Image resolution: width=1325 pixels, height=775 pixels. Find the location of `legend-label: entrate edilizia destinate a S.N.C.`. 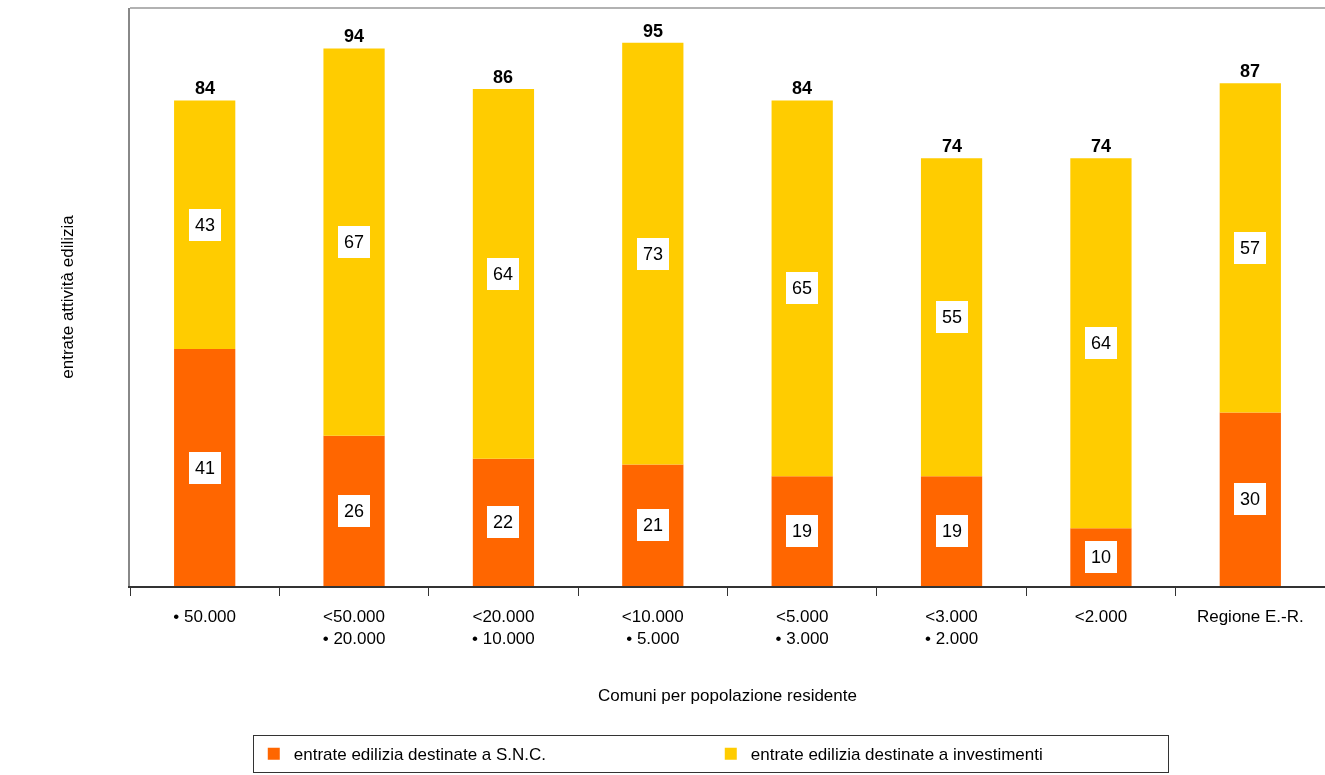

legend-label: entrate edilizia destinate a S.N.C. is located at coordinates (420, 755).